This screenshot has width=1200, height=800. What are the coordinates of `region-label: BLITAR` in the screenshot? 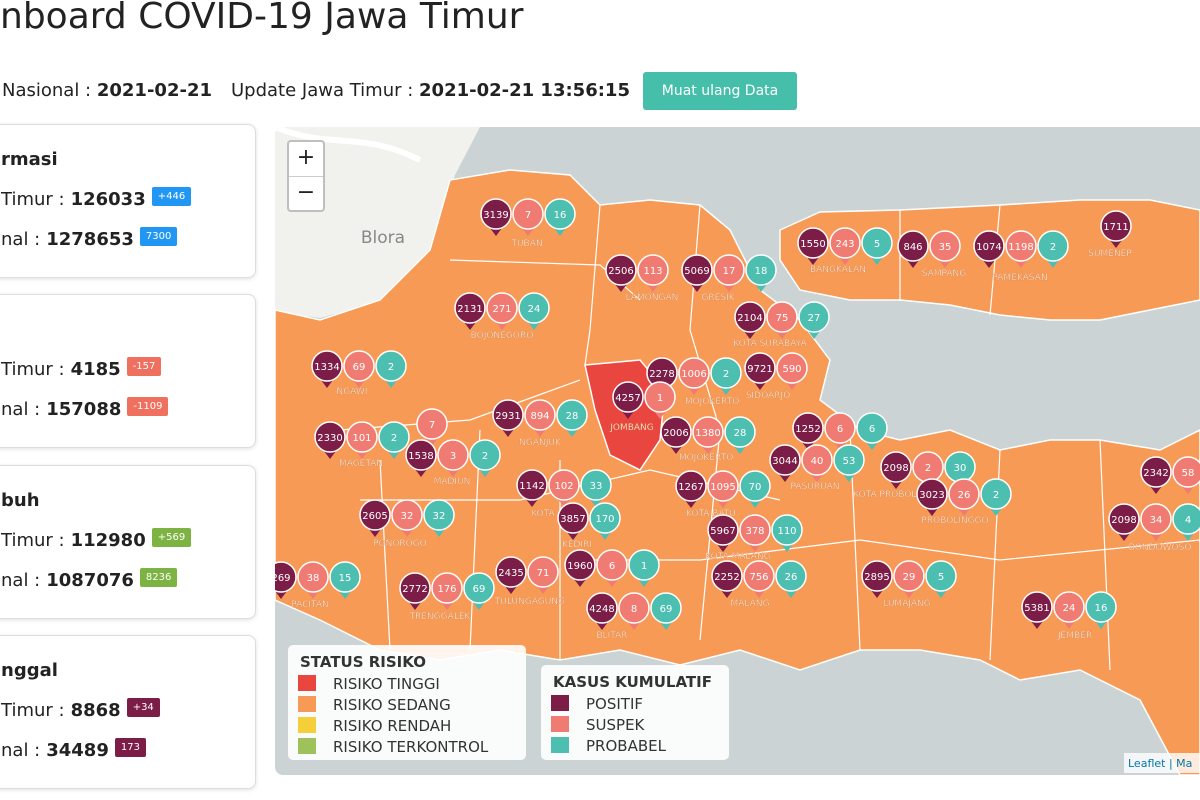 It's located at (611, 636).